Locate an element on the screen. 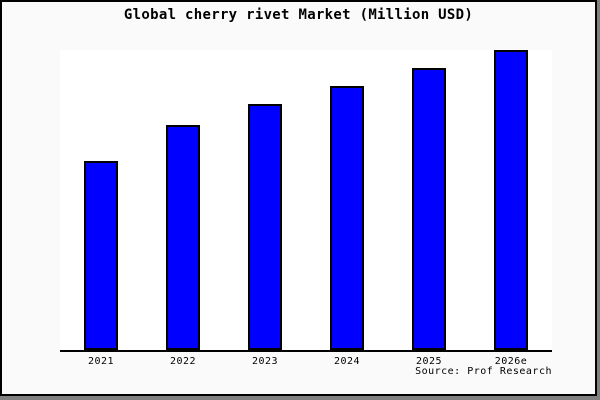 This screenshot has width=600, height=400. x-tick-label-2024: 2024 is located at coordinates (347, 361).